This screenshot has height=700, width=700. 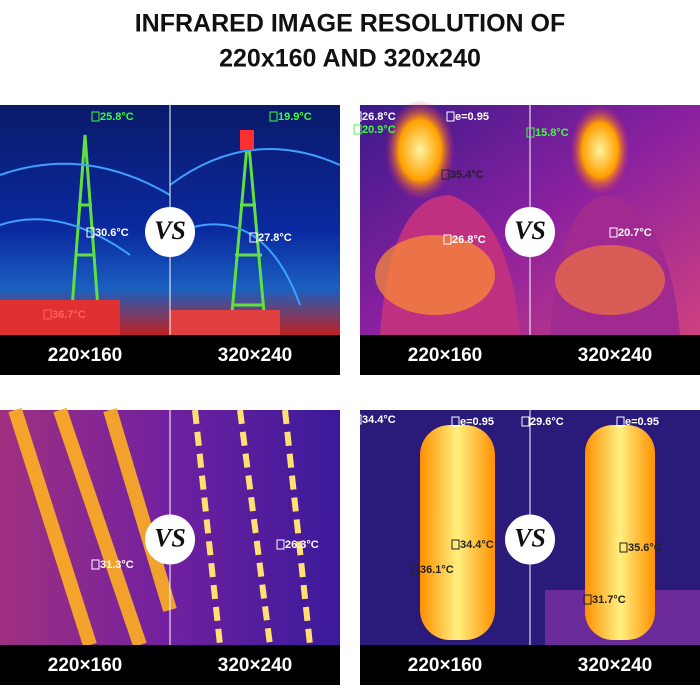 I want to click on temperature-reading: 20.7°C, so click(x=635, y=233).